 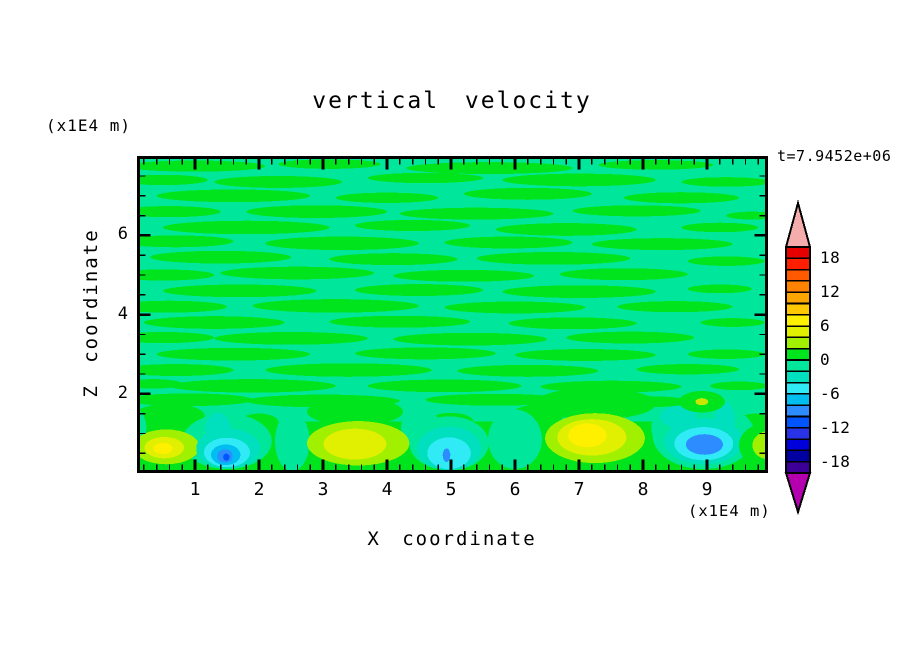 What do you see at coordinates (835, 461) in the screenshot?
I see `colorbar-label: -18` at bounding box center [835, 461].